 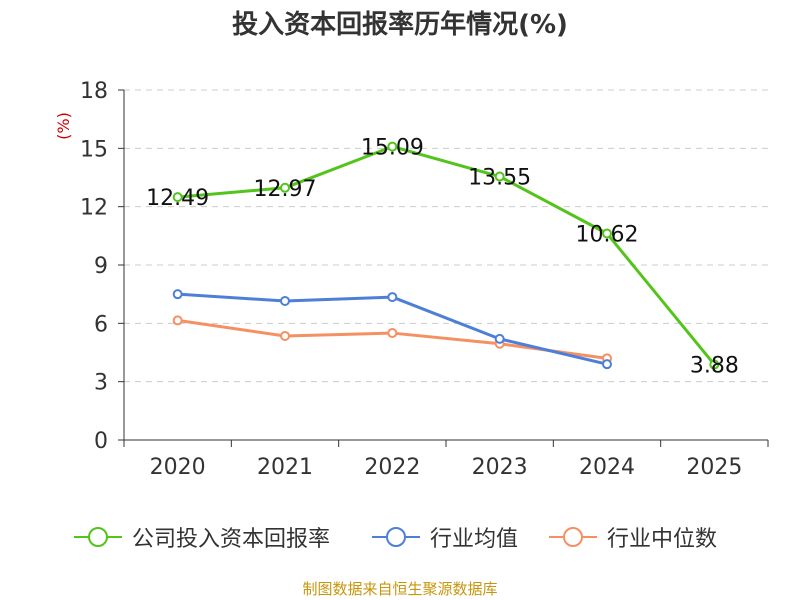 I want to click on legend-swatch-industry-mean-icon, so click(x=396, y=537).